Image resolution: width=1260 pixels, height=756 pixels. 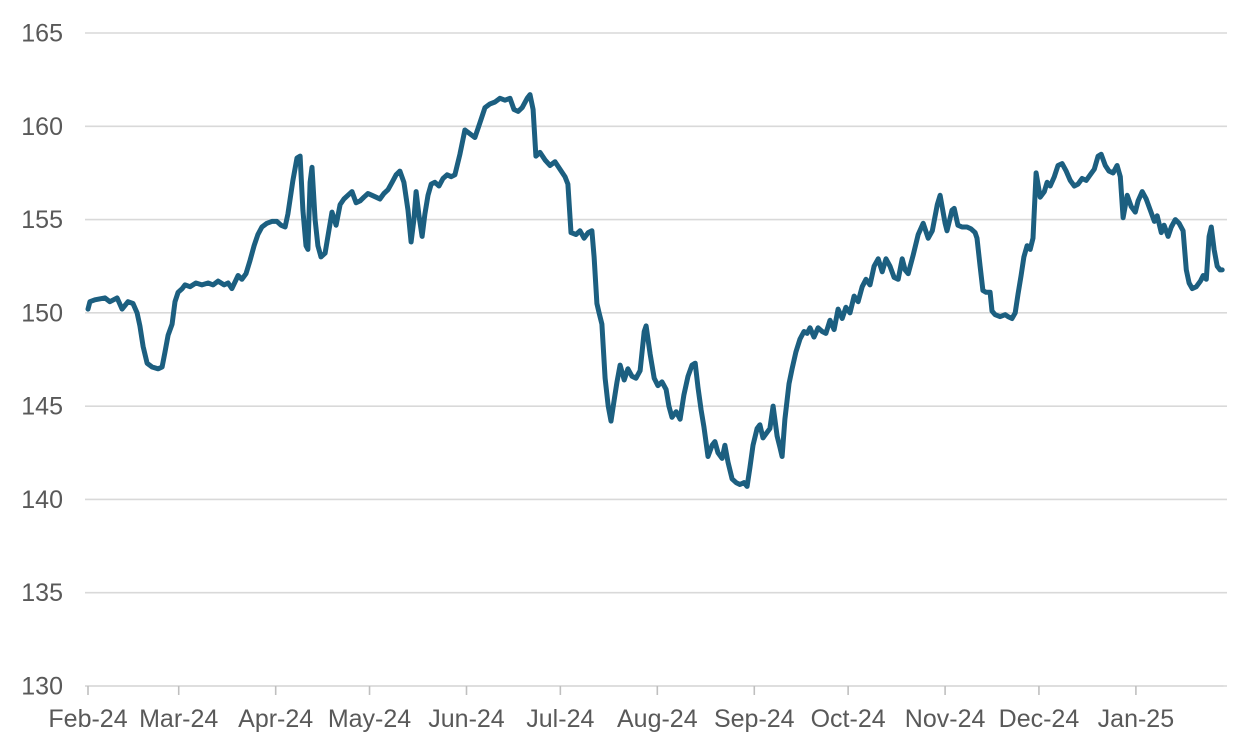 What do you see at coordinates (42, 313) in the screenshot?
I see `y-axis-tick-label: 150` at bounding box center [42, 313].